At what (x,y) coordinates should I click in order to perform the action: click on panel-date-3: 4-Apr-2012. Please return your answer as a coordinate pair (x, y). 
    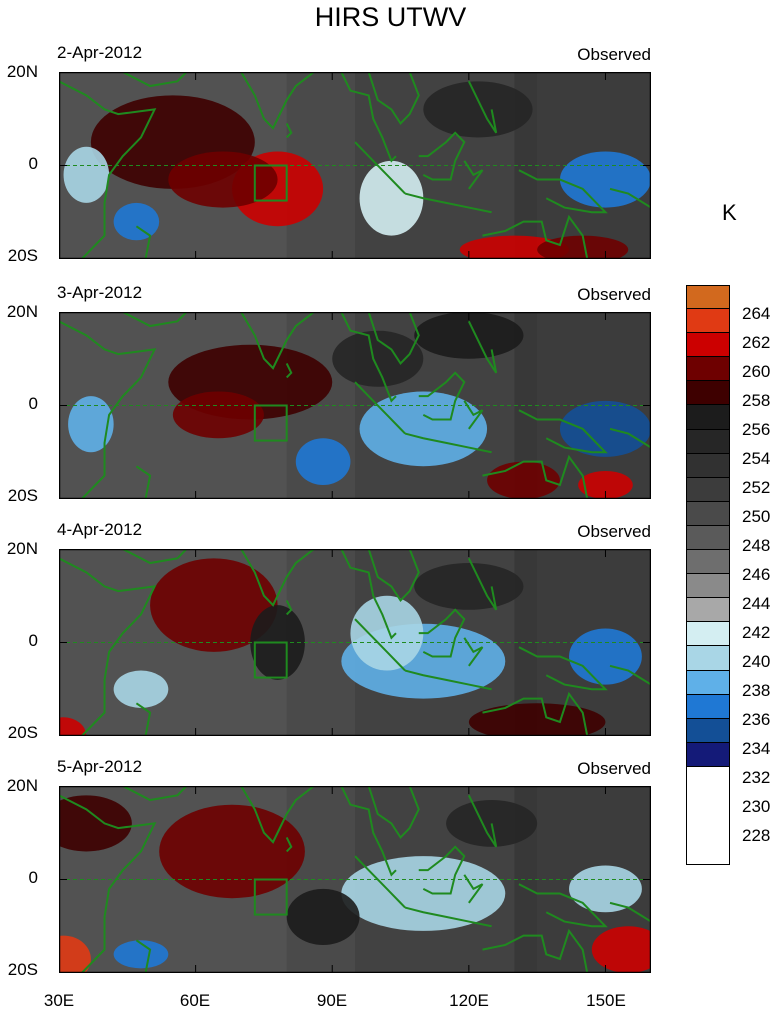
    Looking at the image, I should click on (100, 529).